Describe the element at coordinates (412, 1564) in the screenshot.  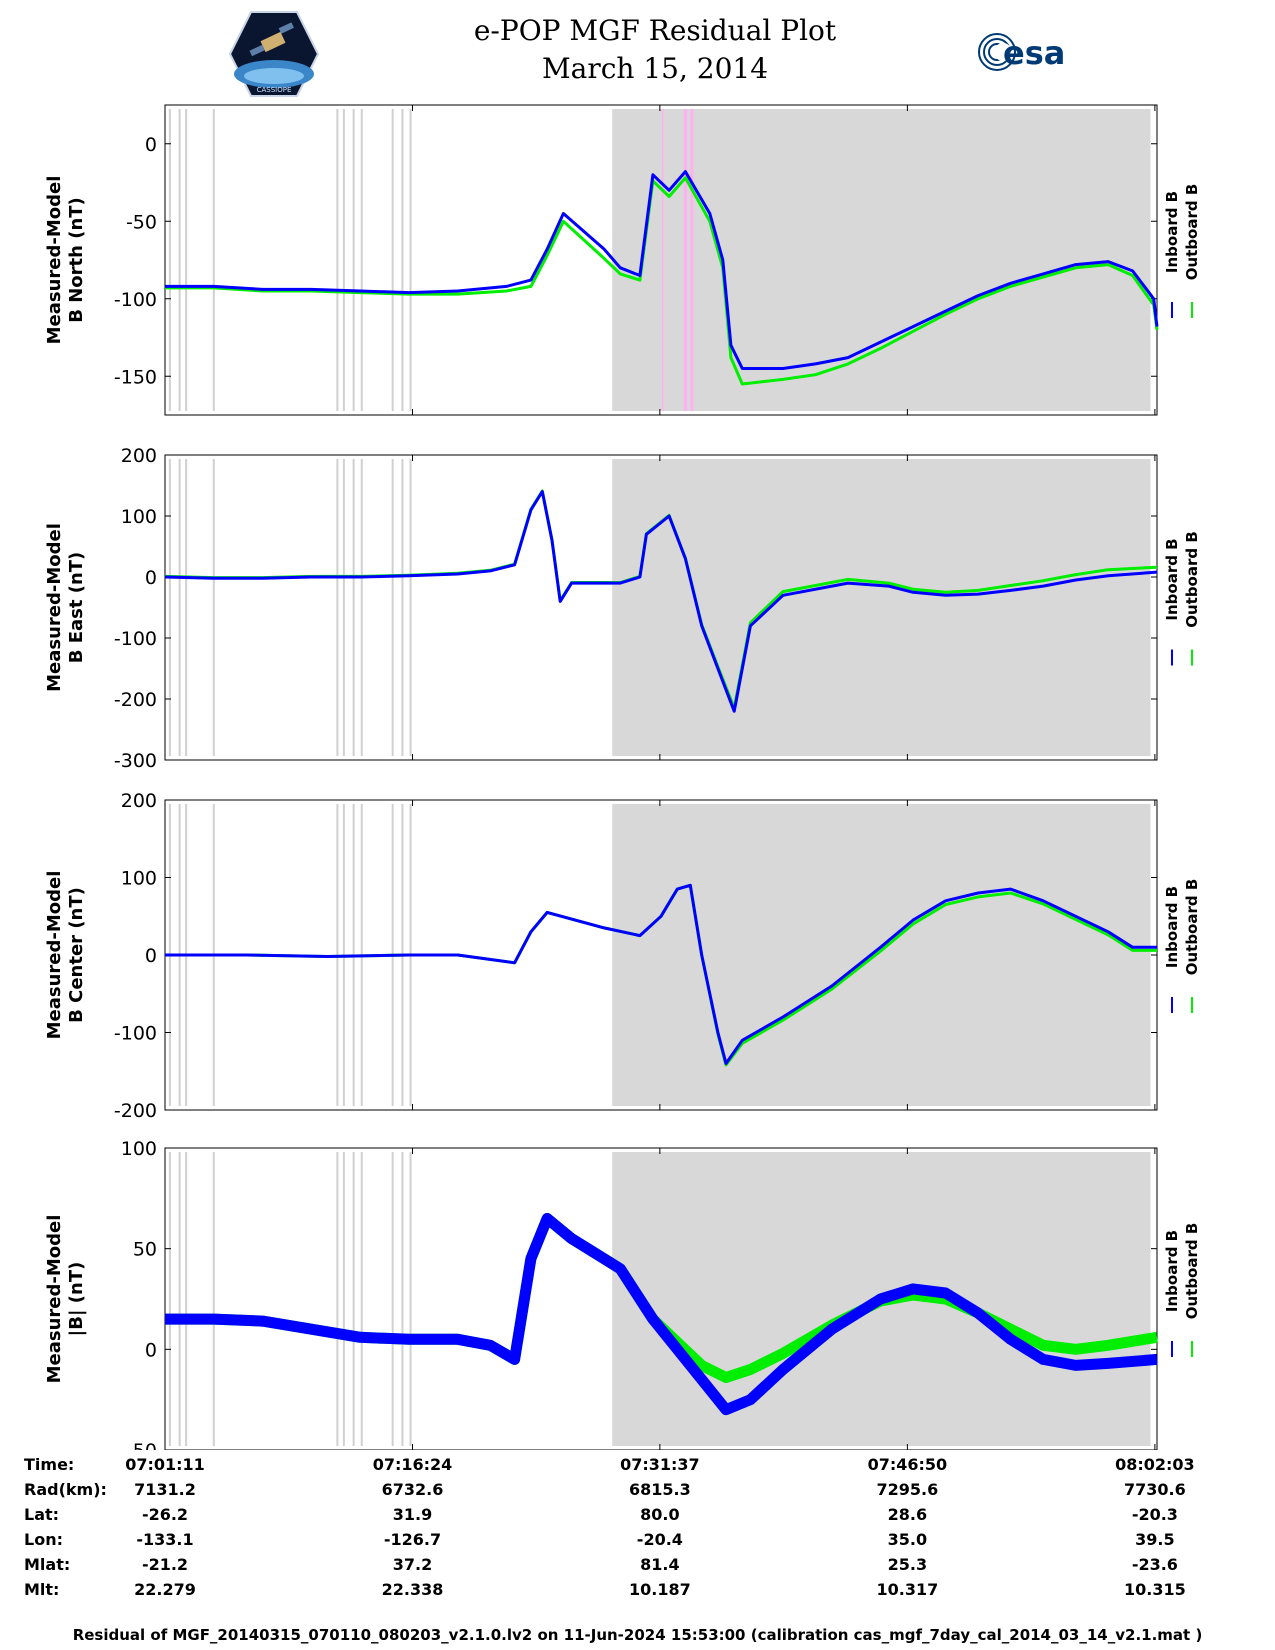
I see `ephemeris-value: 37.2` at that location.